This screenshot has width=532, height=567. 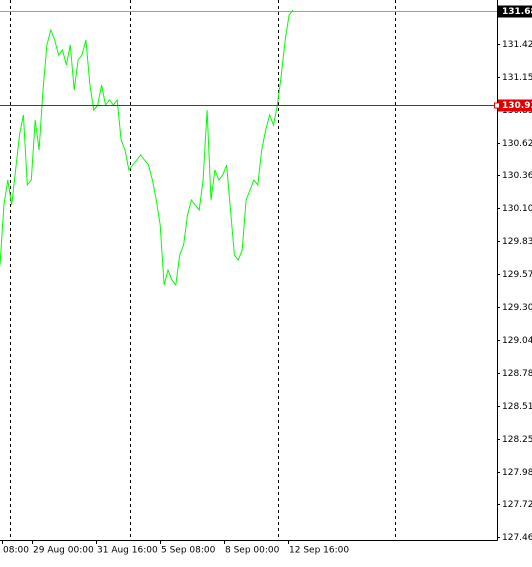 I want to click on ask-label-box, so click(x=515, y=11).